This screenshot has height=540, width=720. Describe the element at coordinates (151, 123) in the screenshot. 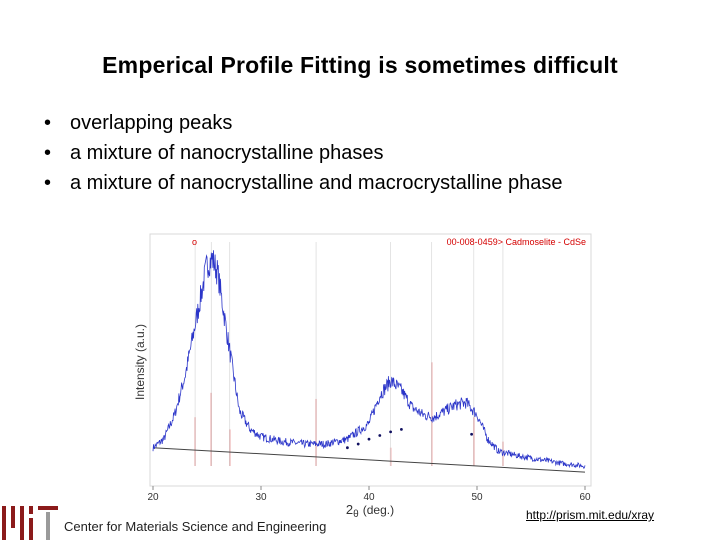

I see `bullet-text: overlapping peaks` at that location.